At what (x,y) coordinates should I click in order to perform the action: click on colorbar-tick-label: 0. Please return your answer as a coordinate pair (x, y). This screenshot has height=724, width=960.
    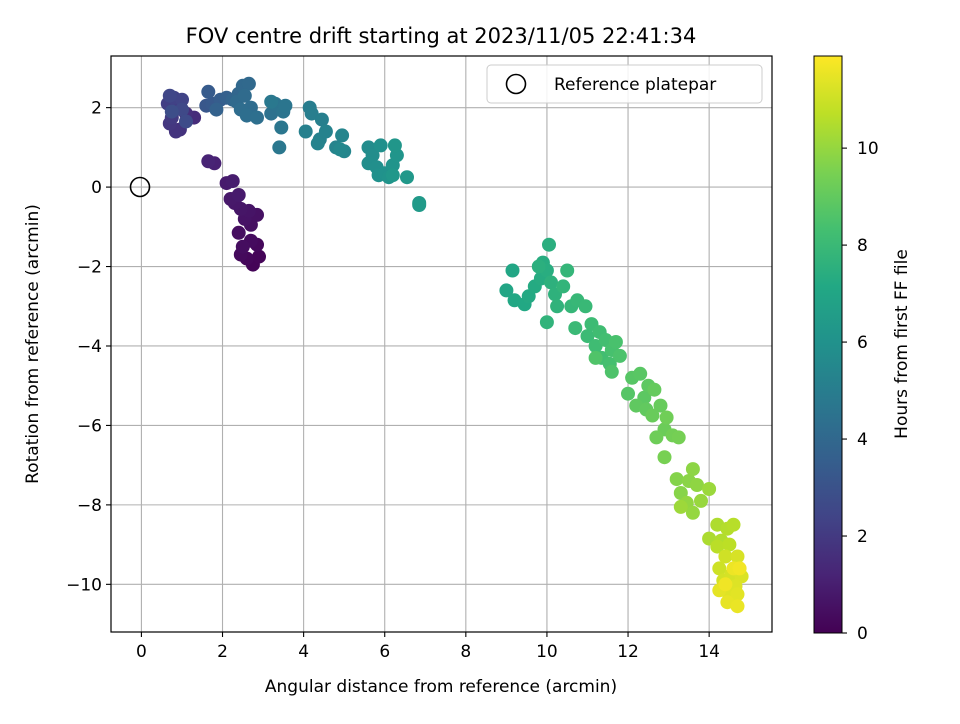
    Looking at the image, I should click on (862, 634).